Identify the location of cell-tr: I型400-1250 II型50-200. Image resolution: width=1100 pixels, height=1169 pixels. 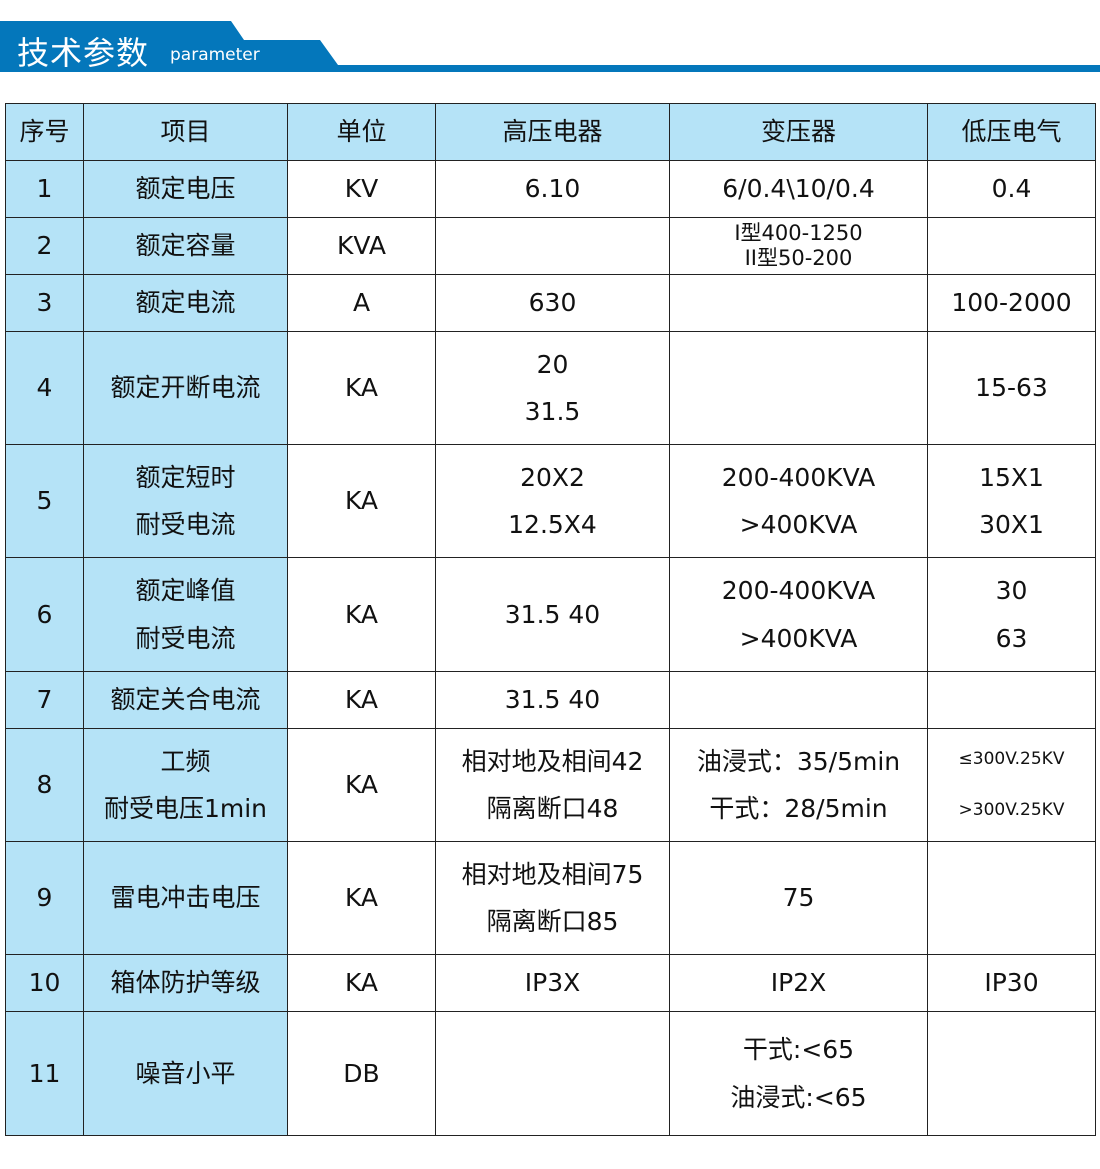
(798, 246).